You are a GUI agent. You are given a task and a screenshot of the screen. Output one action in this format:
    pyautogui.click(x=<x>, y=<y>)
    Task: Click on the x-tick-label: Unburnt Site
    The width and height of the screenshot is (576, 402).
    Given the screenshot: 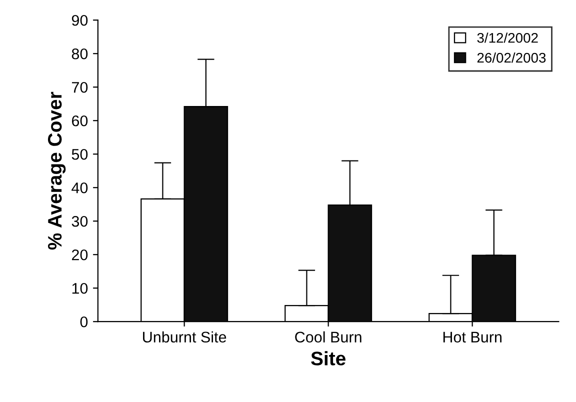 What is the action you would take?
    pyautogui.click(x=184, y=337)
    